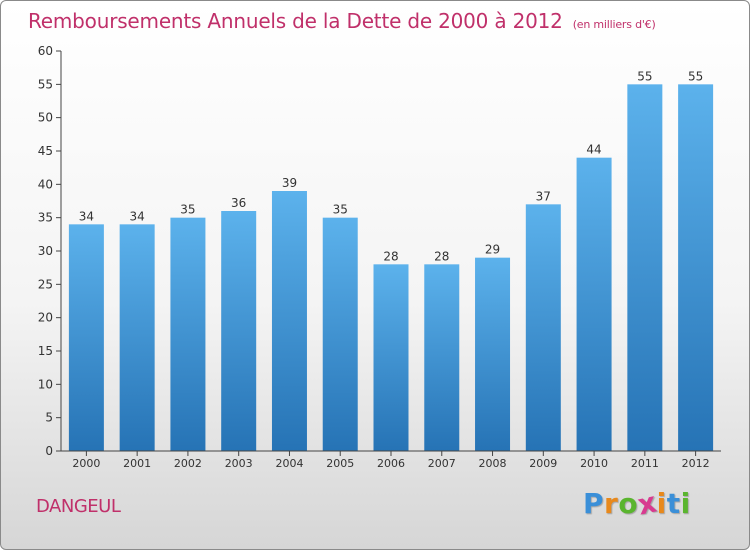 The height and width of the screenshot is (550, 750). Describe the element at coordinates (492, 250) in the screenshot. I see `bar-value-label: 29` at that location.